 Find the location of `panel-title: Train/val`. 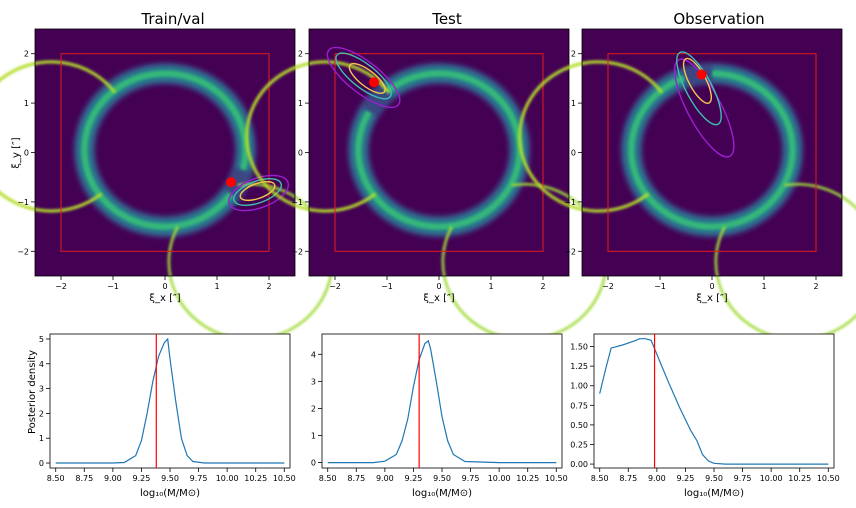

panel-title: Train/val is located at coordinates (172, 19).